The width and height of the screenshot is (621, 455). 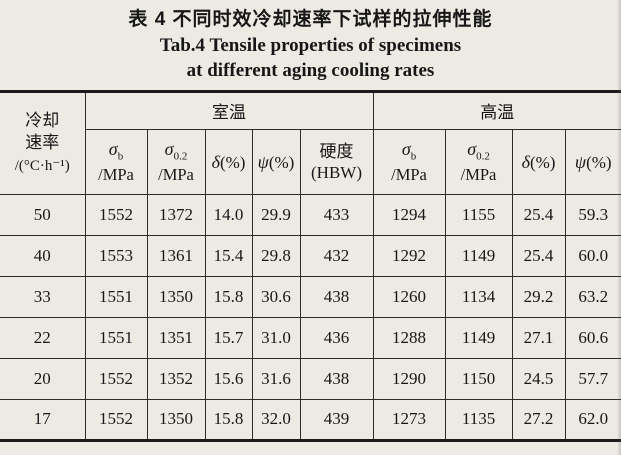 What do you see at coordinates (276, 337) in the screenshot?
I see `cell: 31.0` at bounding box center [276, 337].